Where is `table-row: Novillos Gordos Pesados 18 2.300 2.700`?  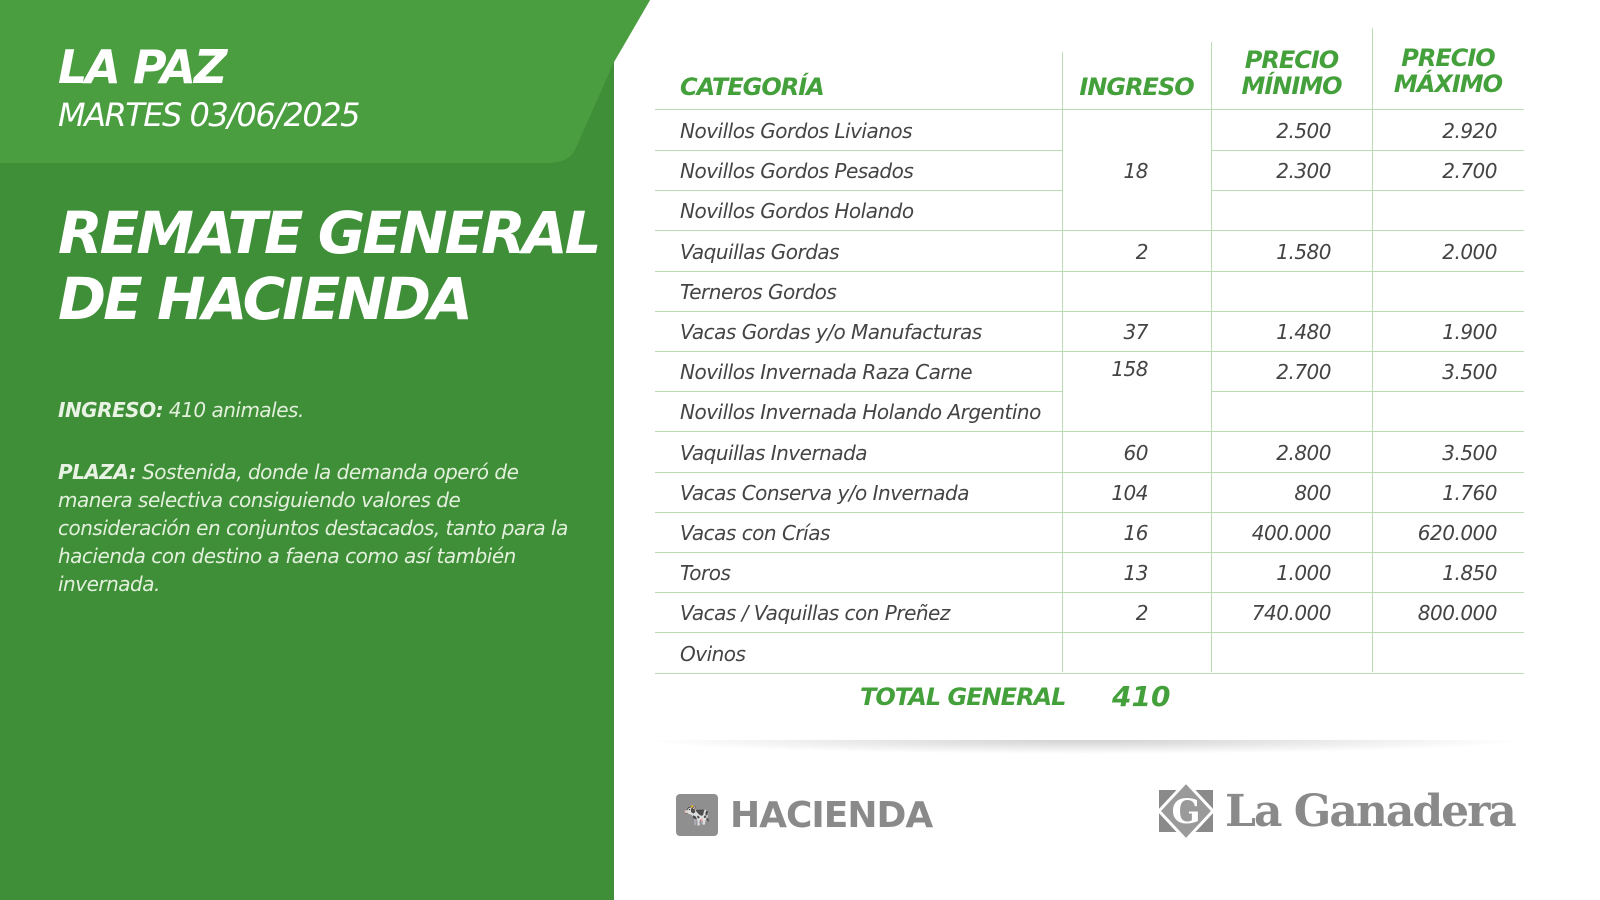 table-row: Novillos Gordos Pesados 18 2.300 2.700 is located at coordinates (1089, 171).